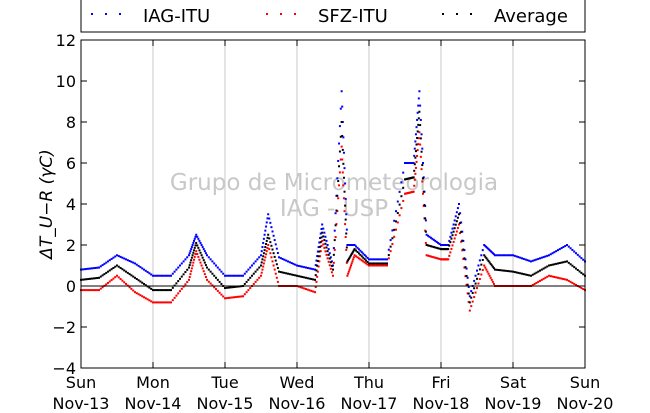 This screenshot has width=650, height=413. Describe the element at coordinates (81, 401) in the screenshot. I see `x-tick-label-date-0: Nov-13` at that location.